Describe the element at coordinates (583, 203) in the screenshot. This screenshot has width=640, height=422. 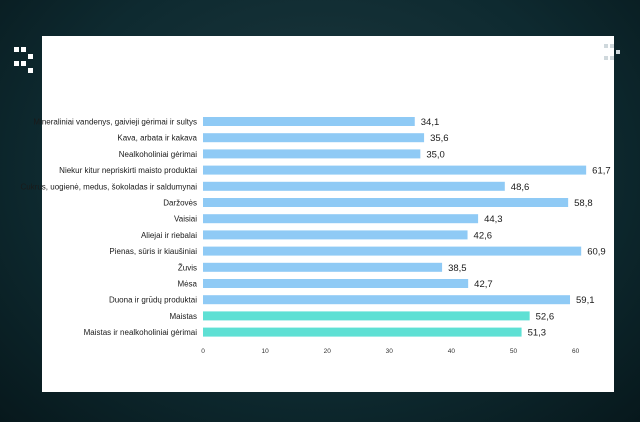
I see `value-label: 58,8` at that location.